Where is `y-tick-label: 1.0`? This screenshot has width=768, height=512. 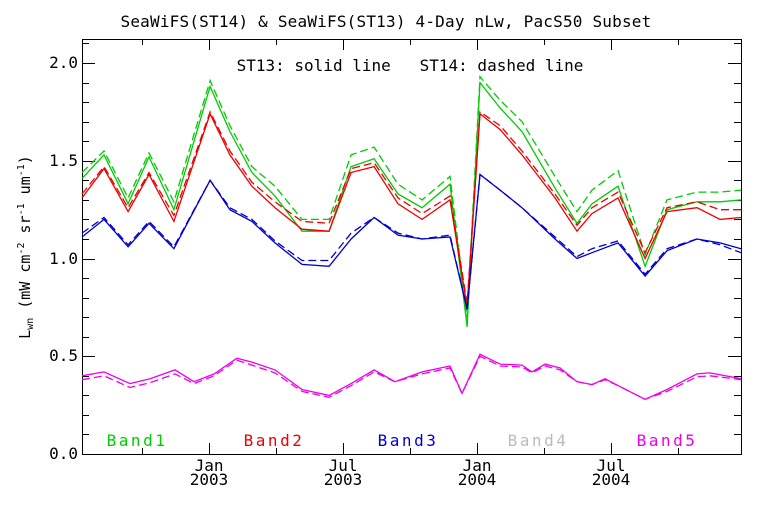
y-tick-label: 1.0 is located at coordinates (63, 258).